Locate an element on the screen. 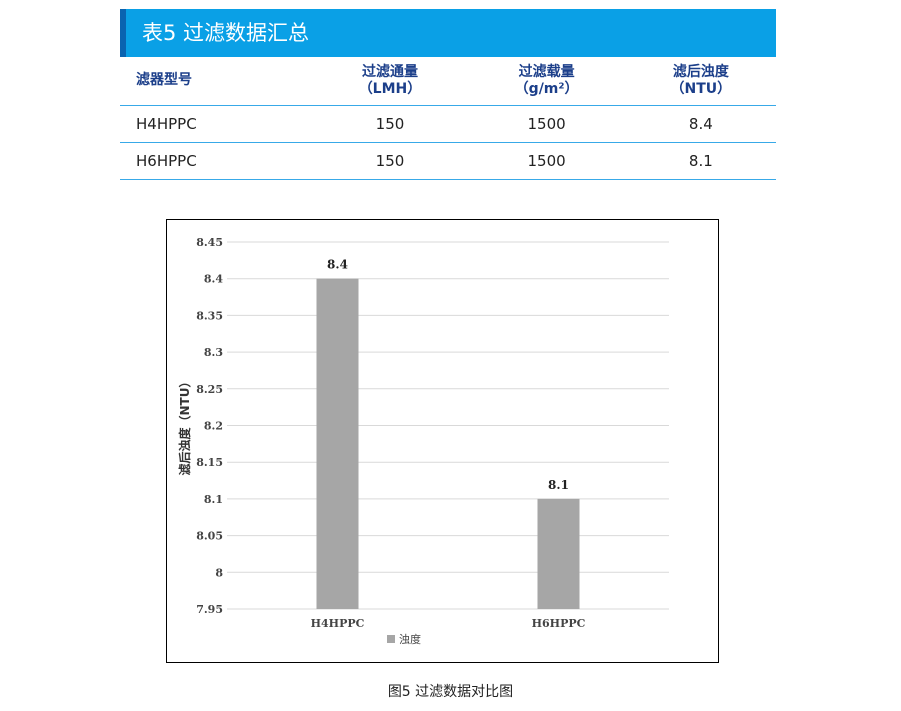 The width and height of the screenshot is (901, 711). y-tick-label: 8 is located at coordinates (219, 572).